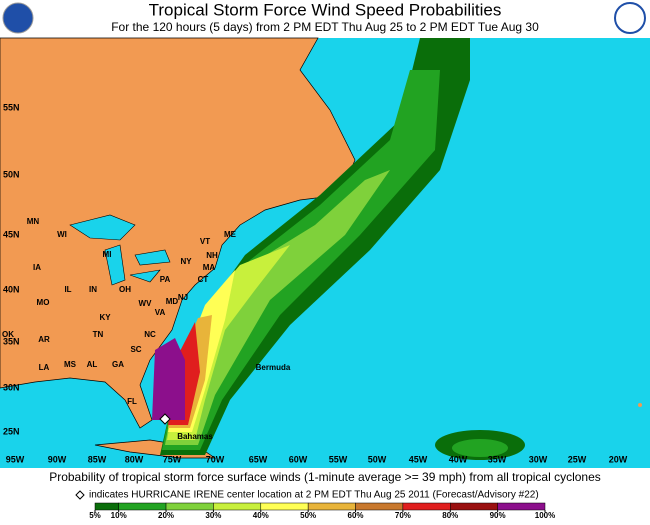 The image size is (650, 525). I want to click on state-label: NY, so click(186, 261).